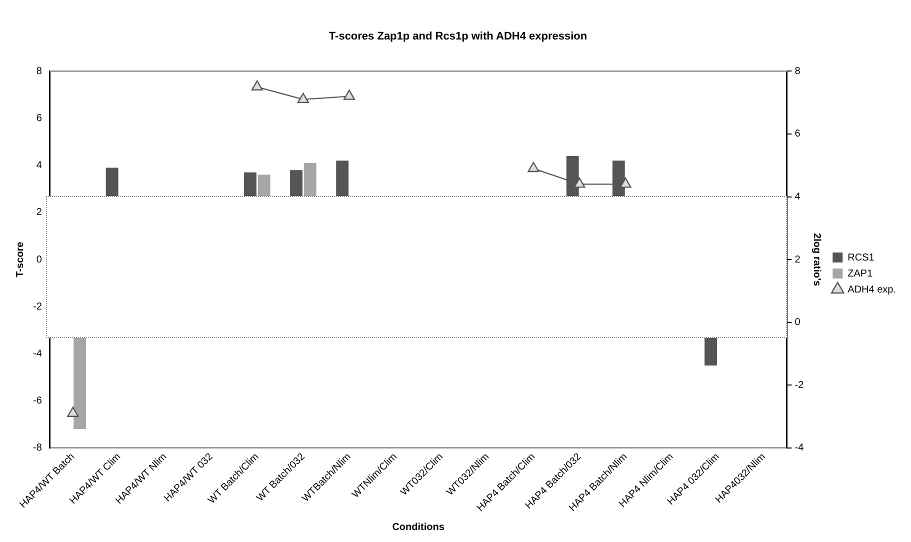  What do you see at coordinates (39, 166) in the screenshot?
I see `y-tick-label: 4` at bounding box center [39, 166].